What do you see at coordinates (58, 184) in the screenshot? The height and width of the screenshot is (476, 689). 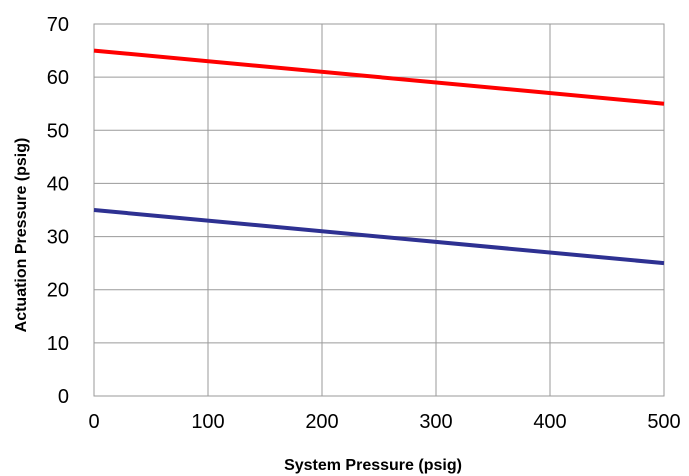 I see `y-tick-label-4: 40` at bounding box center [58, 184].